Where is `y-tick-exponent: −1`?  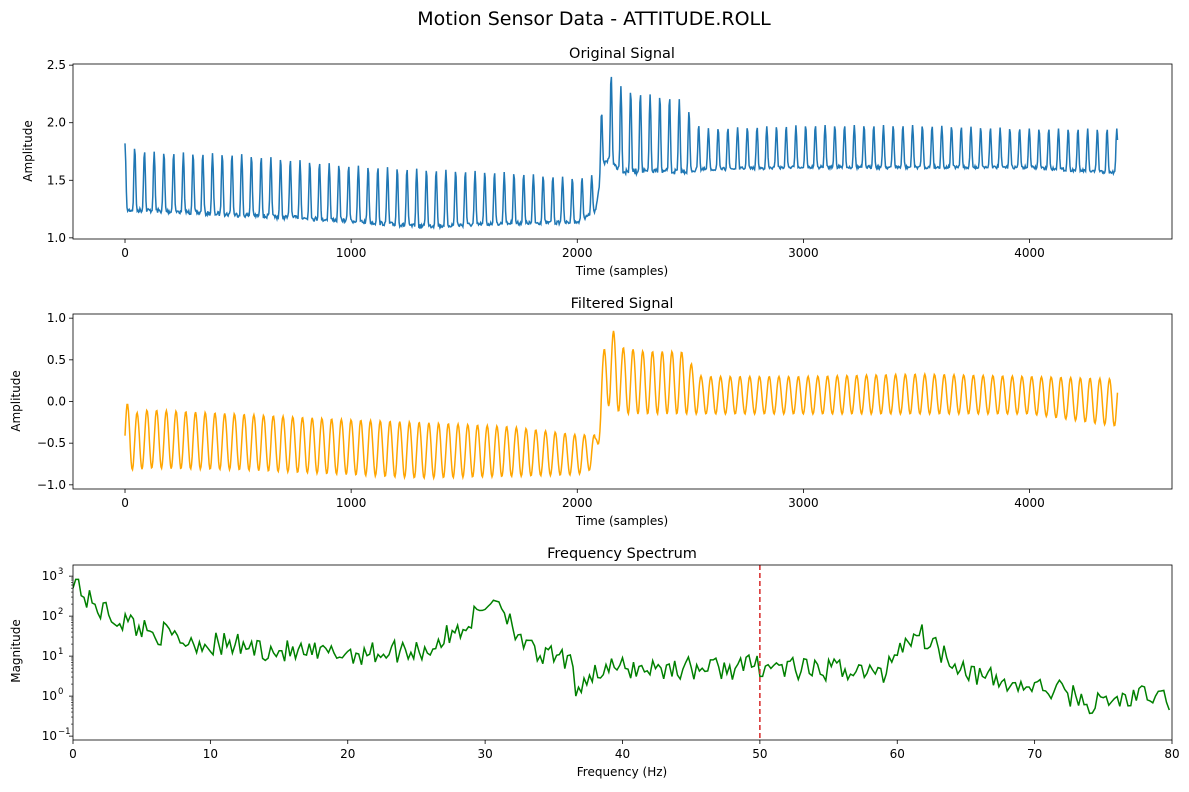
y-tick-exponent: −1 is located at coordinates (64, 732).